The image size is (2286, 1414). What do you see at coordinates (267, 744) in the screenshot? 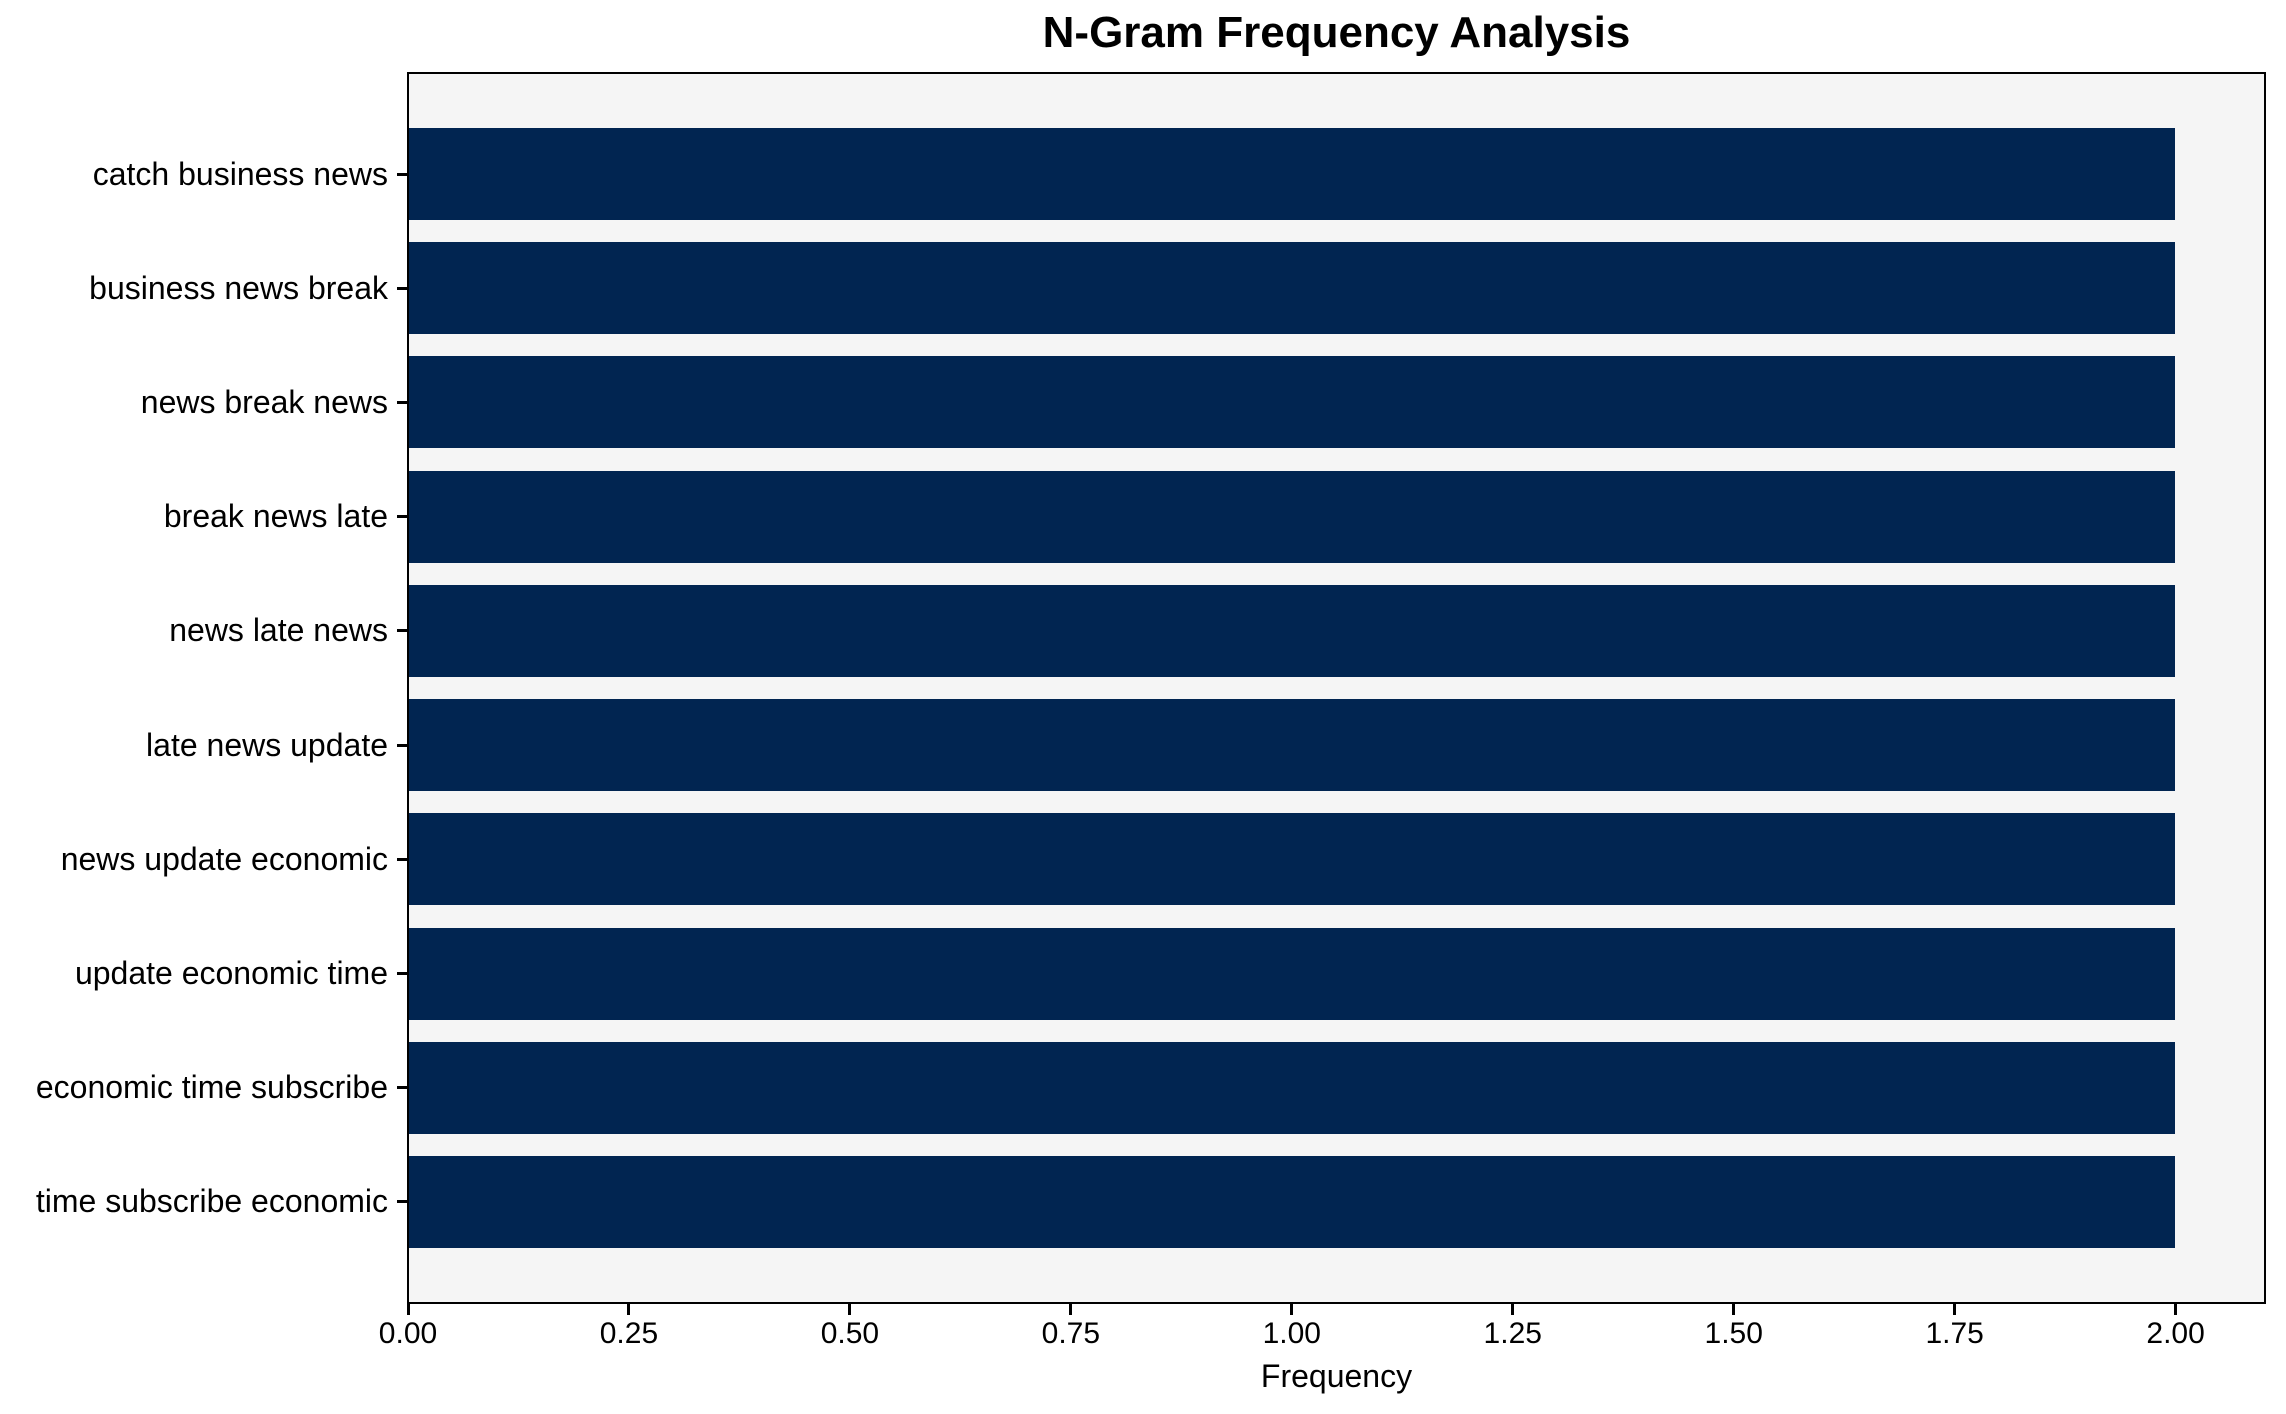
I see `y-tick-label: late news update` at bounding box center [267, 744].